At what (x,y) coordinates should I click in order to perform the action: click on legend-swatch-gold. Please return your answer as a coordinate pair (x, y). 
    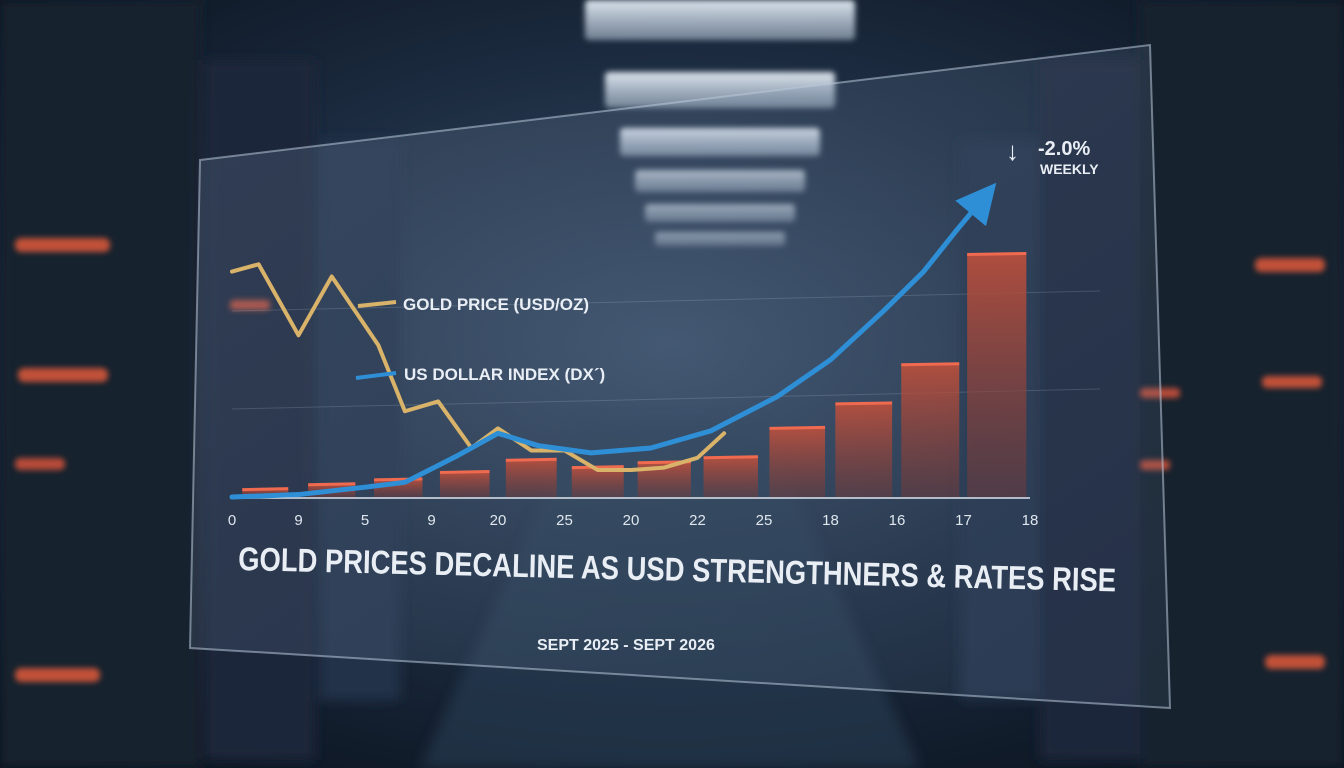
    Looking at the image, I should click on (377, 304).